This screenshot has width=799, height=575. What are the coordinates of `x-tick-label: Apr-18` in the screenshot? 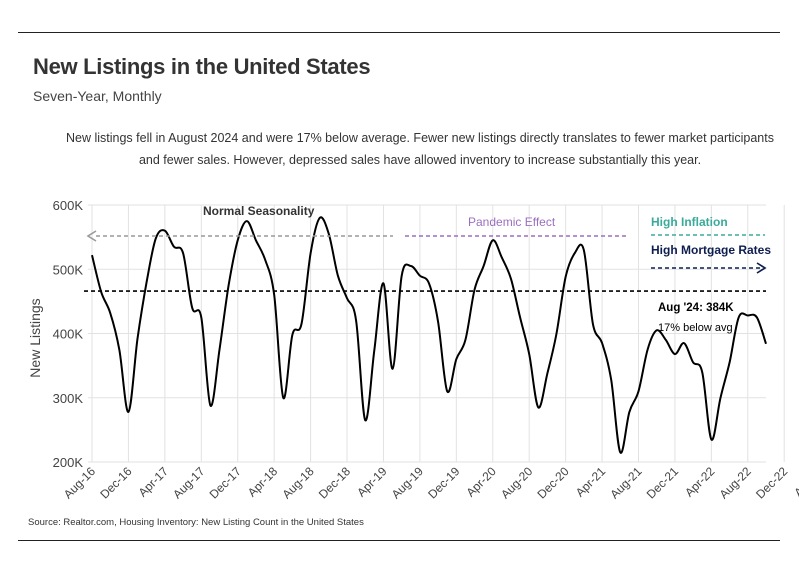 It's located at (263, 482).